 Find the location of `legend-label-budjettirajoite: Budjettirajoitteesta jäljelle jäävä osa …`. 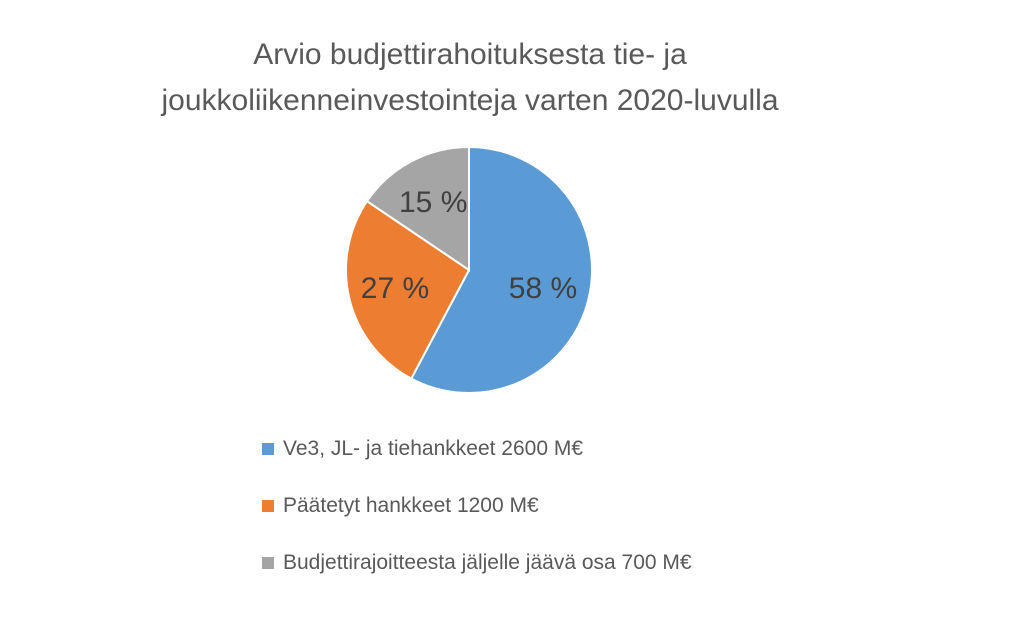

legend-label-budjettirajoite: Budjettirajoitteesta jäljelle jäävä osa … is located at coordinates (487, 562).